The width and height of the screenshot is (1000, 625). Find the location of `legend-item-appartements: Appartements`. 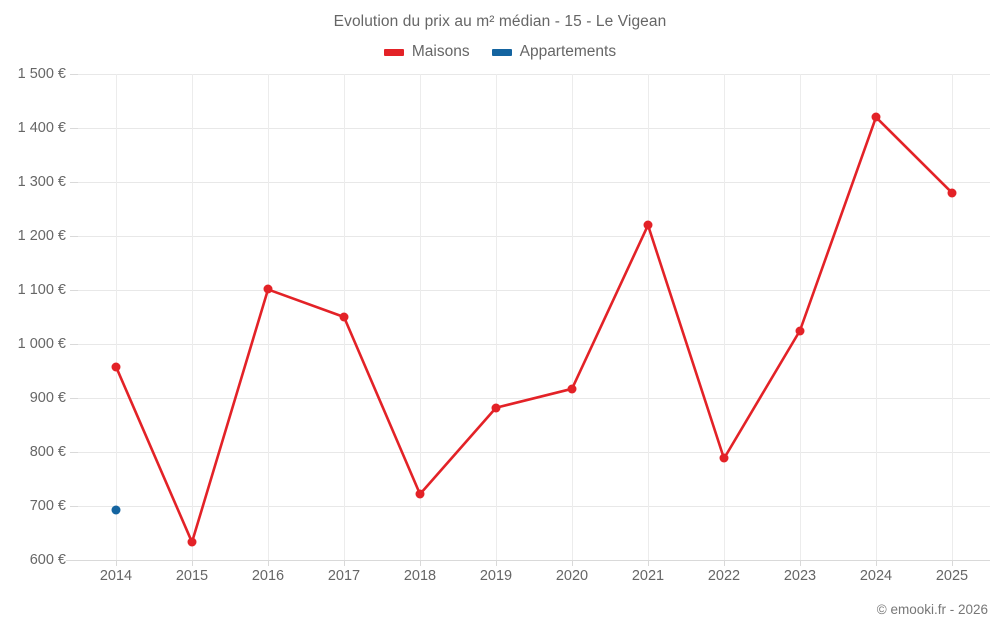

legend-item-appartements: Appartements is located at coordinates (554, 52).